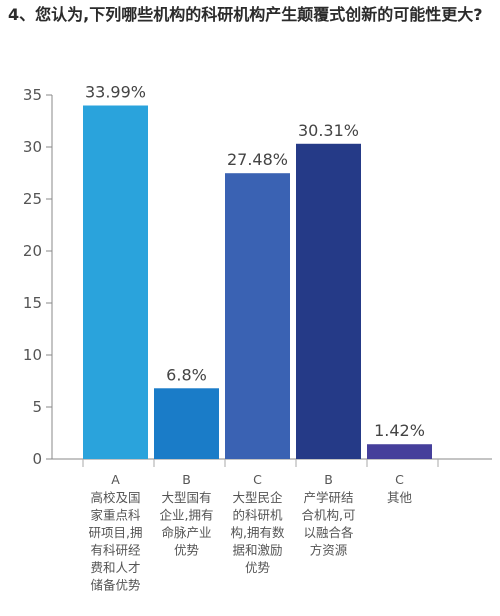  Describe the element at coordinates (186, 497) in the screenshot. I see `category-label: 大型国有` at that location.